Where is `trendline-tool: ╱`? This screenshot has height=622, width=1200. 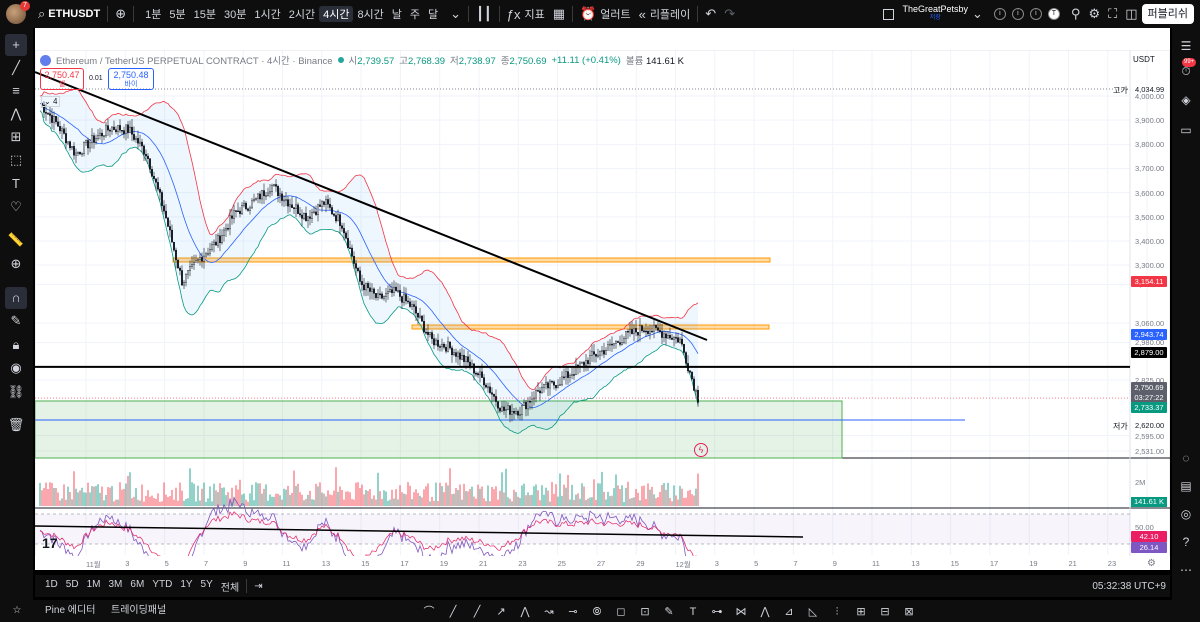
trendline-tool: ╱ is located at coordinates (16, 68).